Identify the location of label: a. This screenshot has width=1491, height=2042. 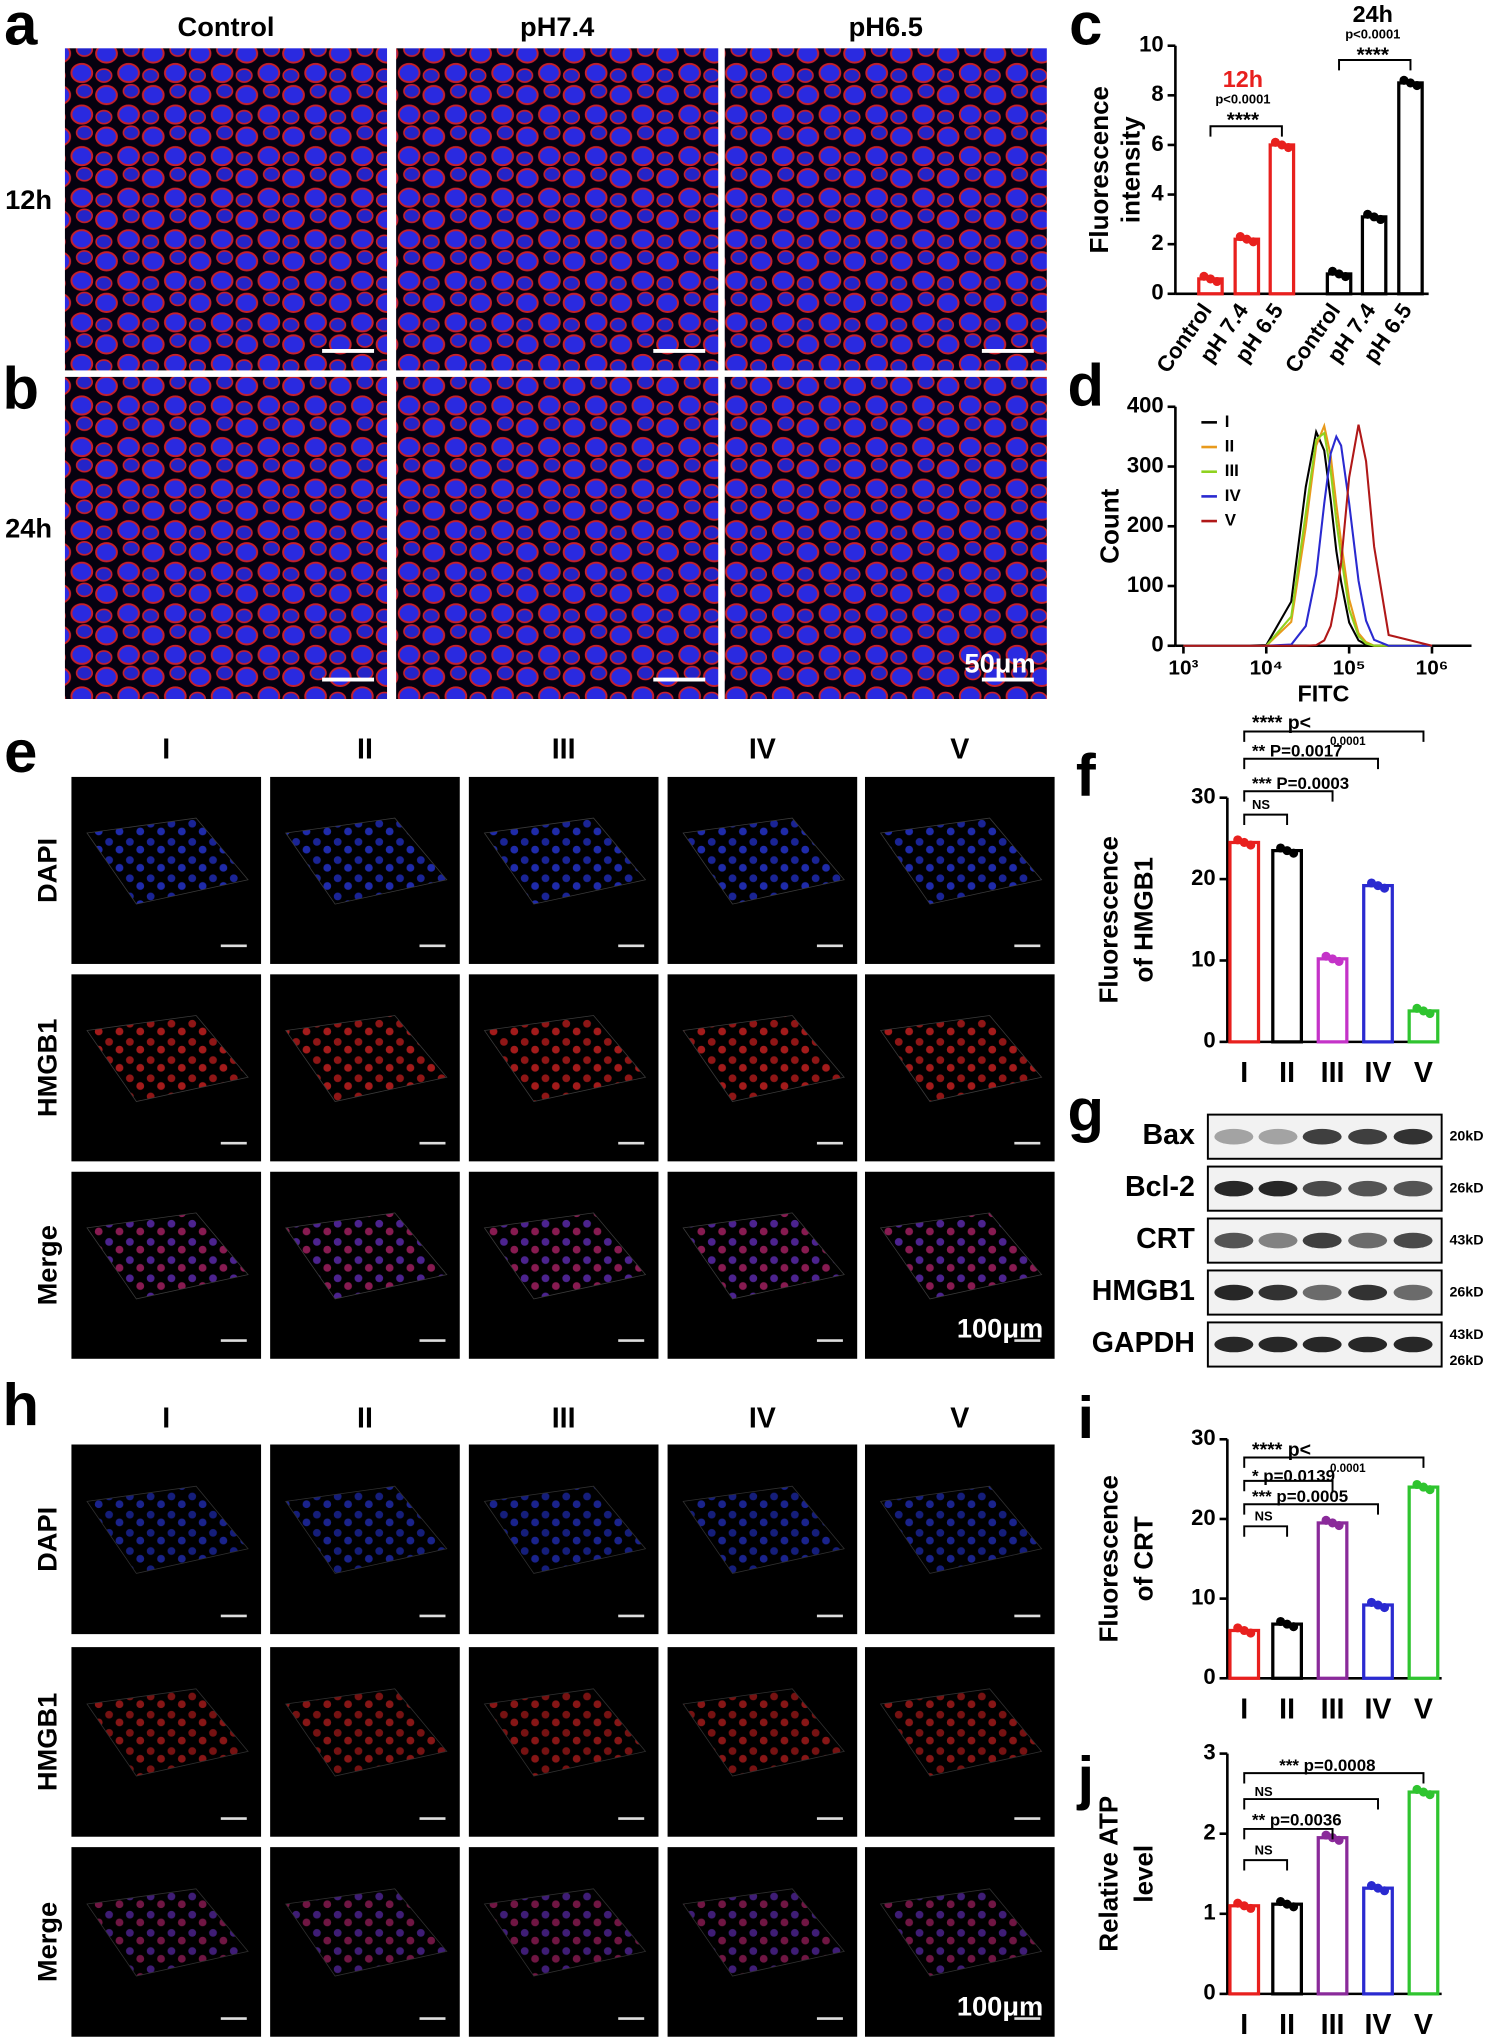
(21, 29).